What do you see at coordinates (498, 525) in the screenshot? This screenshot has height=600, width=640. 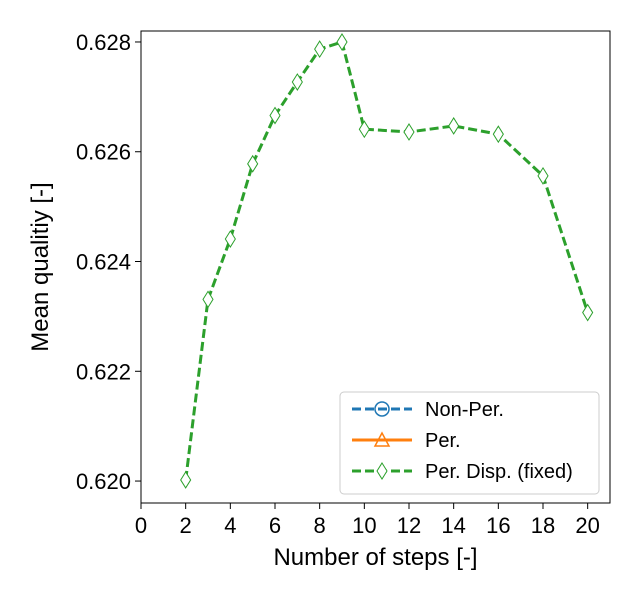 I see `x-tick-label: 16` at bounding box center [498, 525].